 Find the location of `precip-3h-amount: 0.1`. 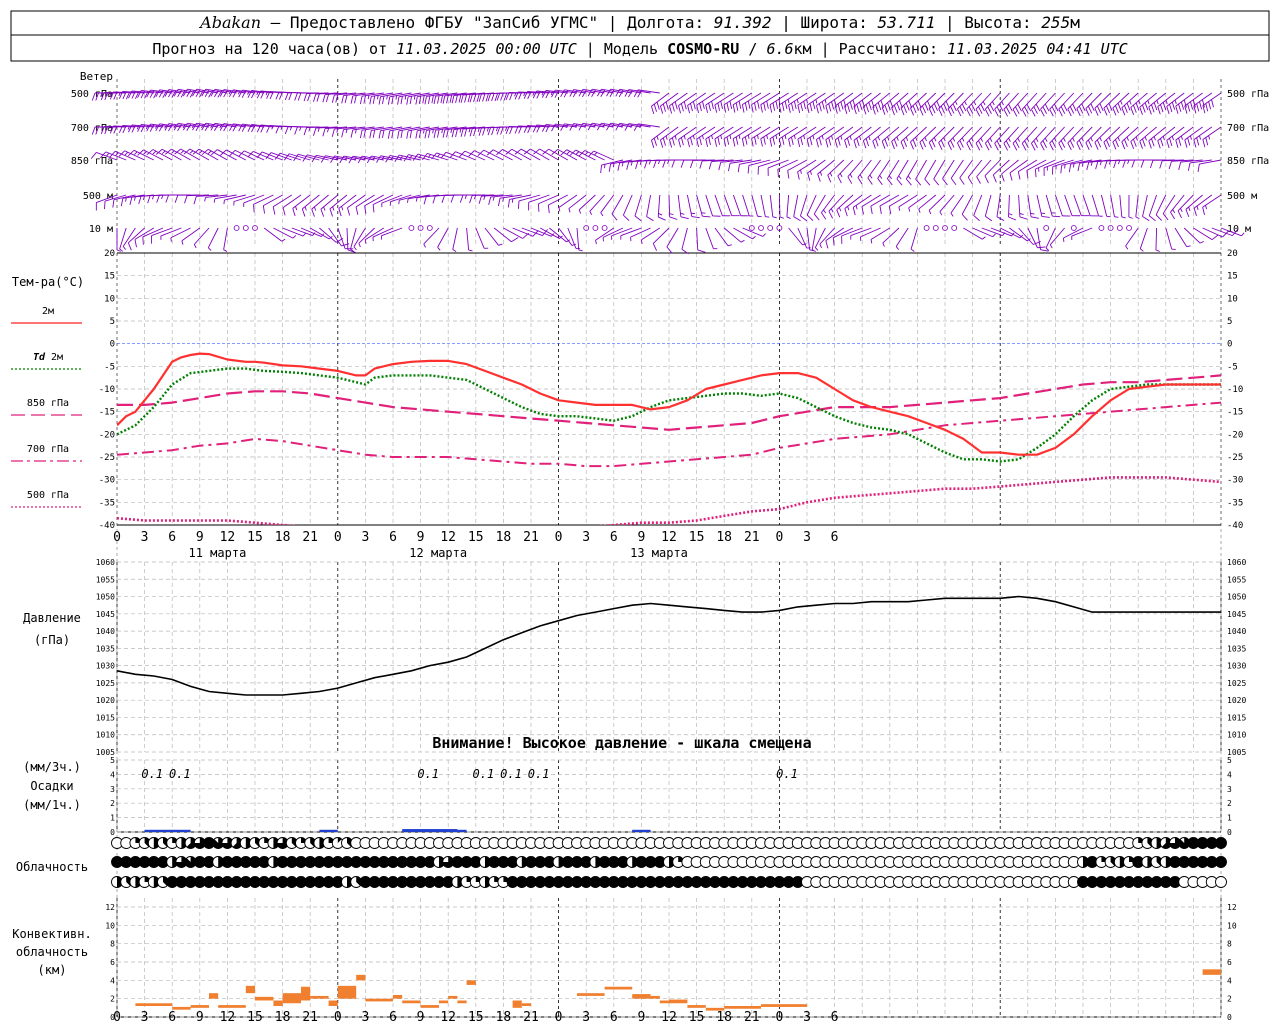

precip-3h-amount: 0.1 is located at coordinates (511, 774).